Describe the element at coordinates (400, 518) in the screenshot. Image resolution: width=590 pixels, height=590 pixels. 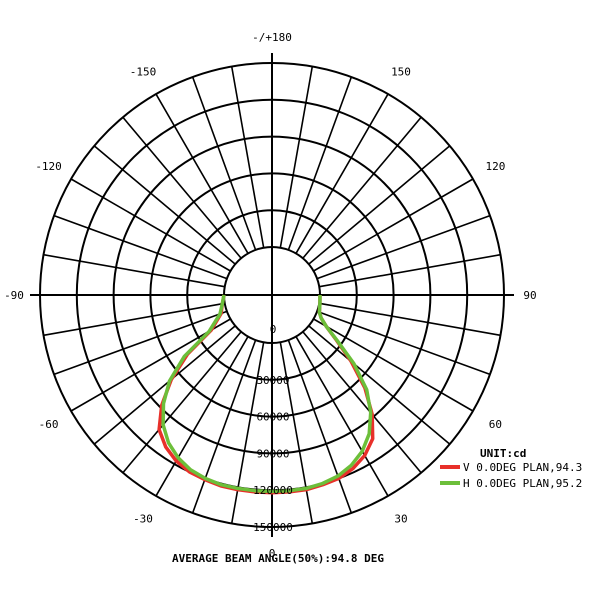
I see `angle-tick-label: 30` at that location.